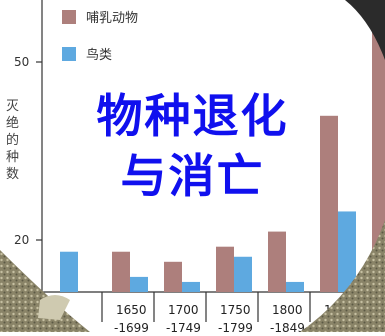 This screenshot has height=336, width=385. I want to click on x-tick-label-bottom: -1849, so click(287, 326).